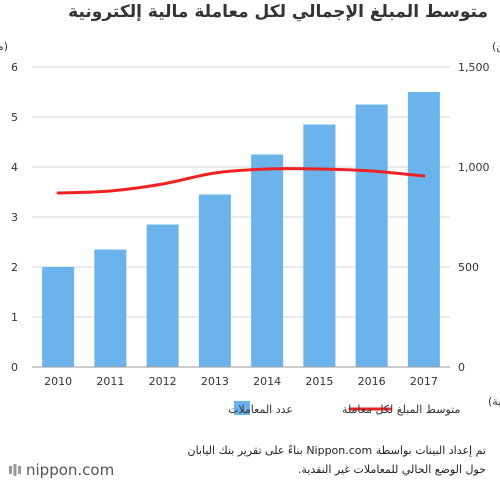 This screenshot has height=484, width=500. I want to click on left-tick-label: 0, so click(14, 367).